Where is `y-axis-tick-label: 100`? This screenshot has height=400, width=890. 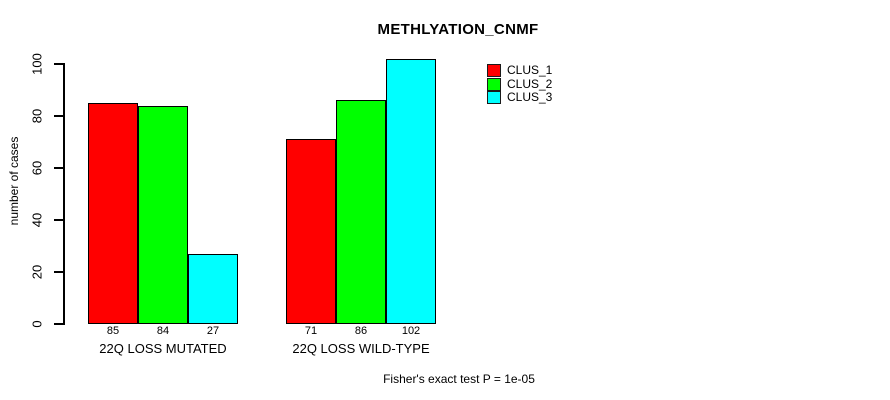 y-axis-tick-label: 100 is located at coordinates (37, 64).